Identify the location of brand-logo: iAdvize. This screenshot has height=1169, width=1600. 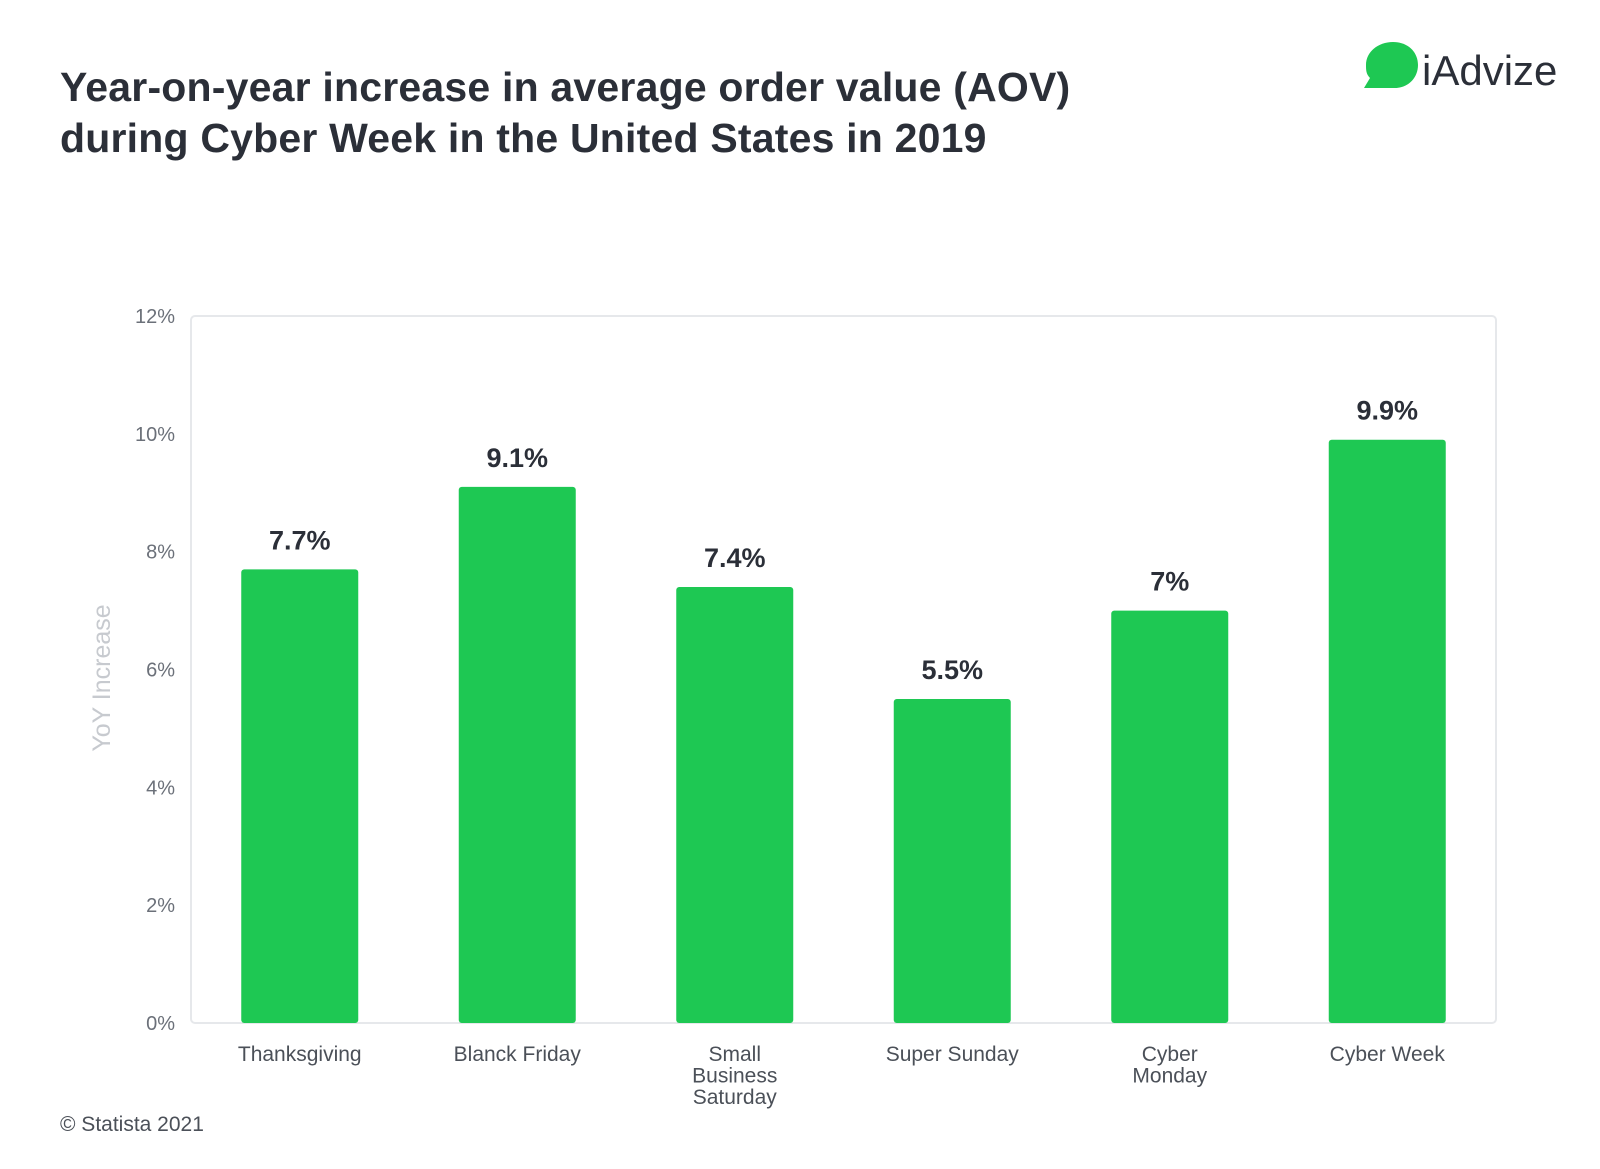
(1475, 70).